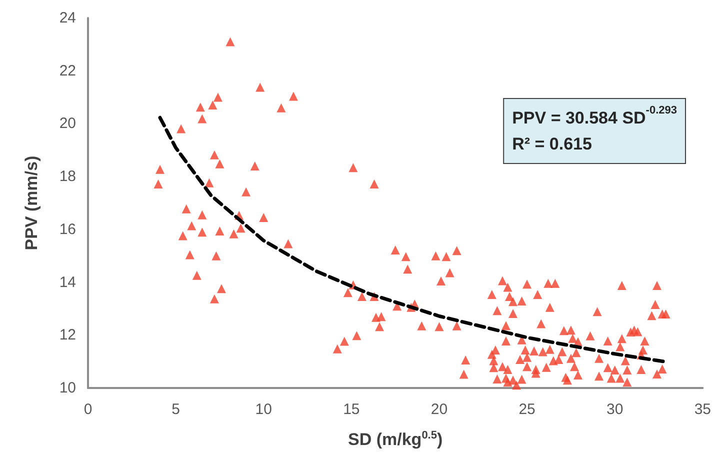  Describe the element at coordinates (552, 144) in the screenshot. I see `annotation: R² = 0.615` at that location.